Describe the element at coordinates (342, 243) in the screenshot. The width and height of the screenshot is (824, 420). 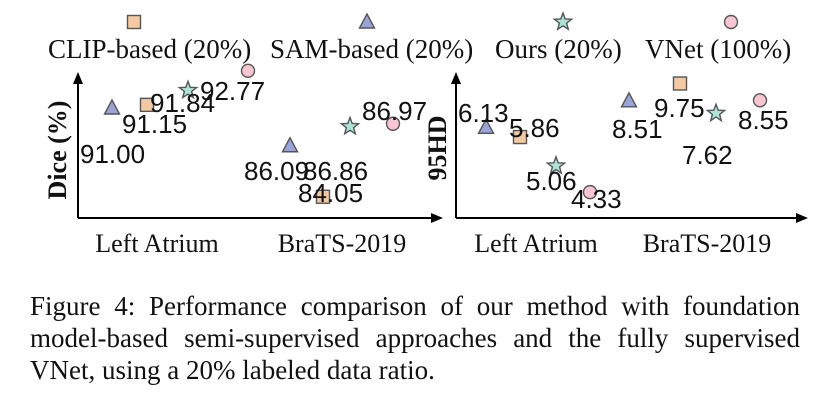
I see `dice-x-tick-brats: BraTS-2019` at that location.